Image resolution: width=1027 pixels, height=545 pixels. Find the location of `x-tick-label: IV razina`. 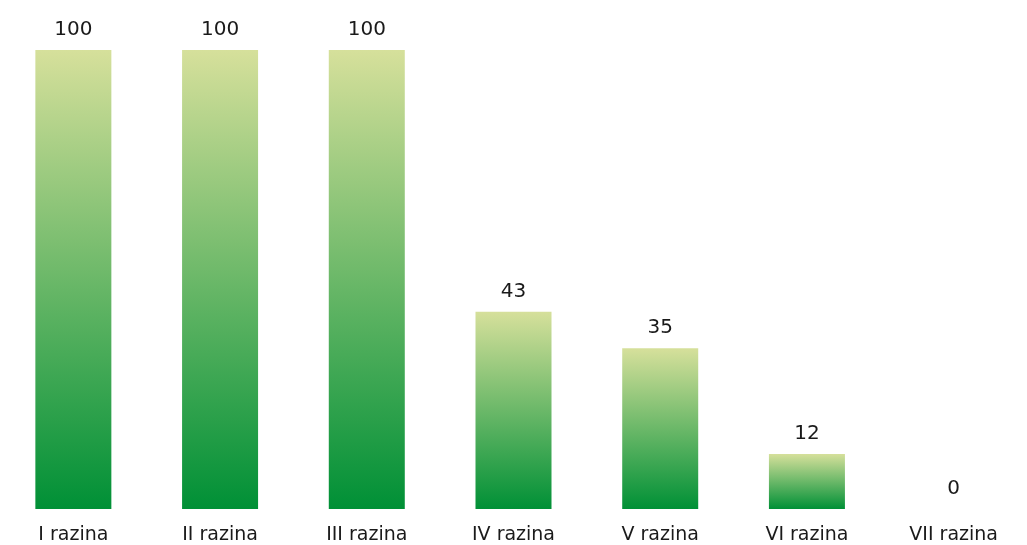

x-tick-label: IV razina is located at coordinates (513, 532).